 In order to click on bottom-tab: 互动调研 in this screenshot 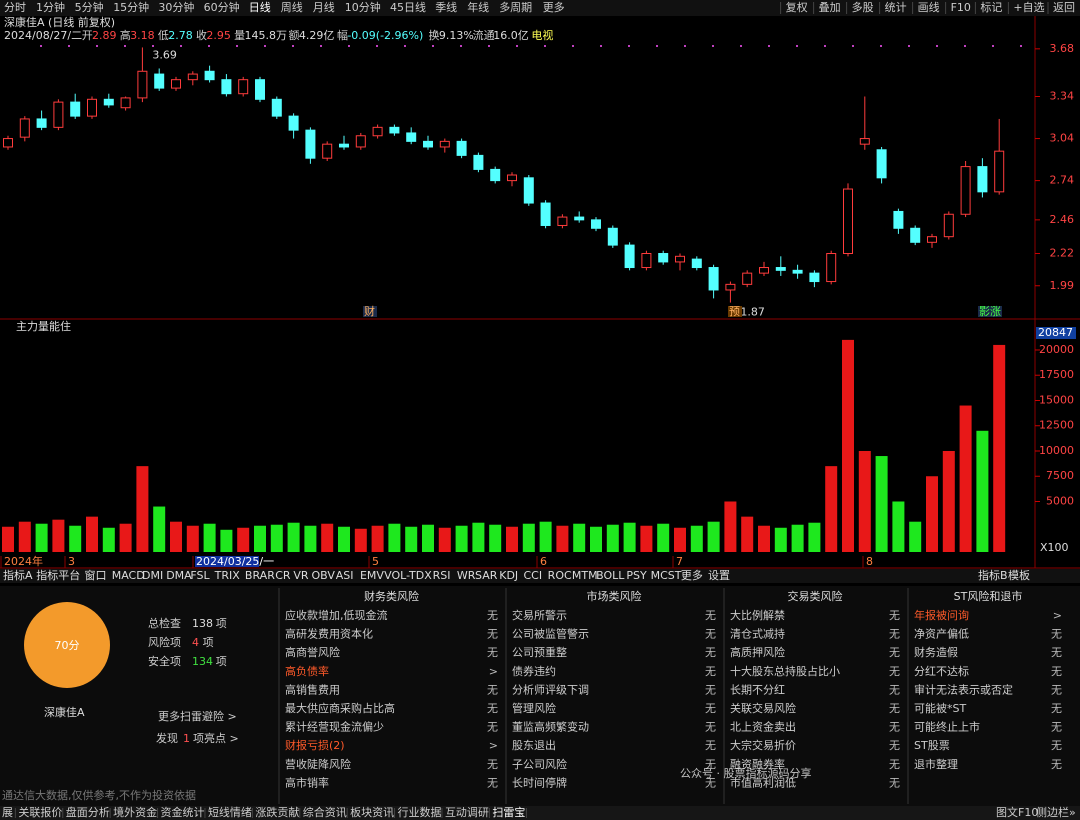, I will do `click(467, 812)`.